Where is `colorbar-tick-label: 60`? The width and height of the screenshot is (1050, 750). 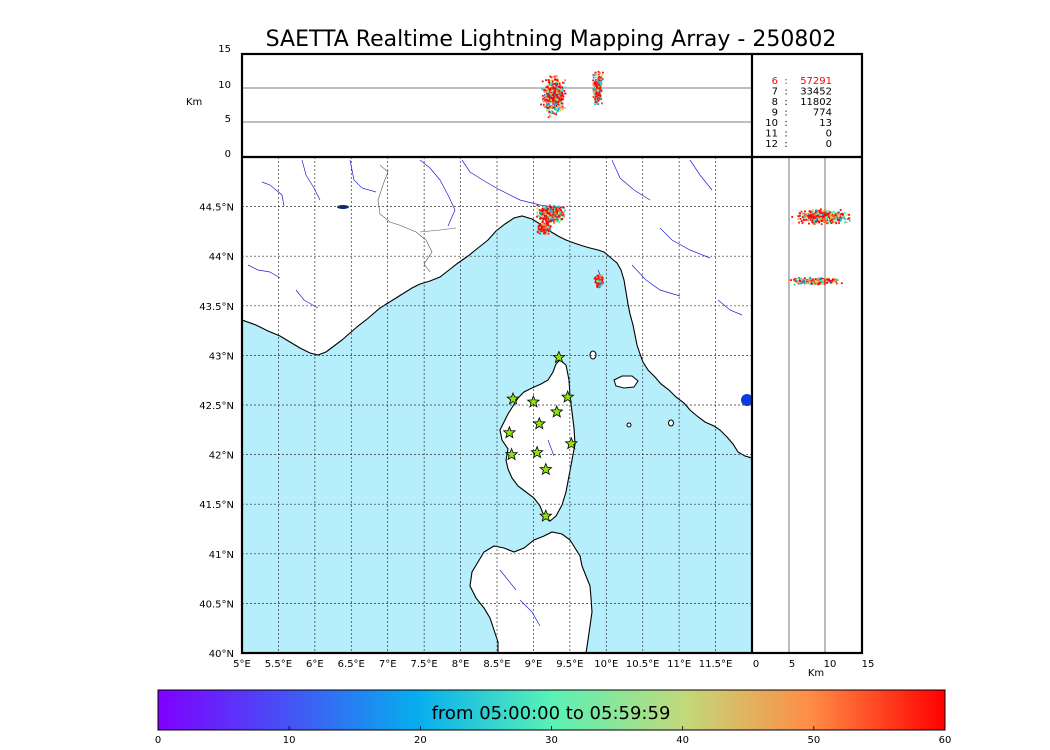
colorbar-tick-label: 60 is located at coordinates (945, 740).